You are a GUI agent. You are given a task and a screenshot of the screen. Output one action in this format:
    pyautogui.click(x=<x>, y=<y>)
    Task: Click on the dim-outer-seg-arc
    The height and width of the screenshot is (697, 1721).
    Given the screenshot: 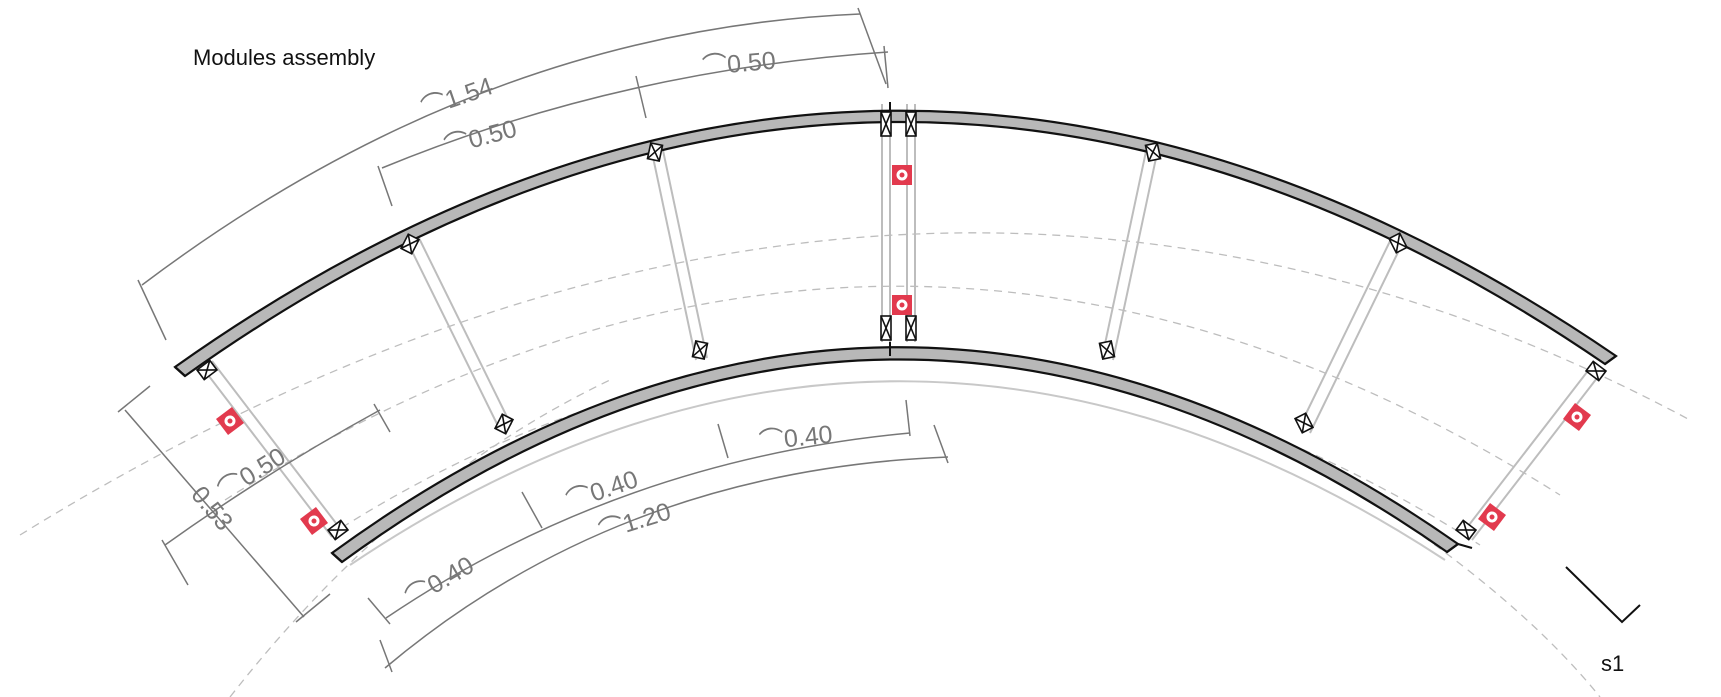 What is the action you would take?
    pyautogui.click(x=635, y=110)
    